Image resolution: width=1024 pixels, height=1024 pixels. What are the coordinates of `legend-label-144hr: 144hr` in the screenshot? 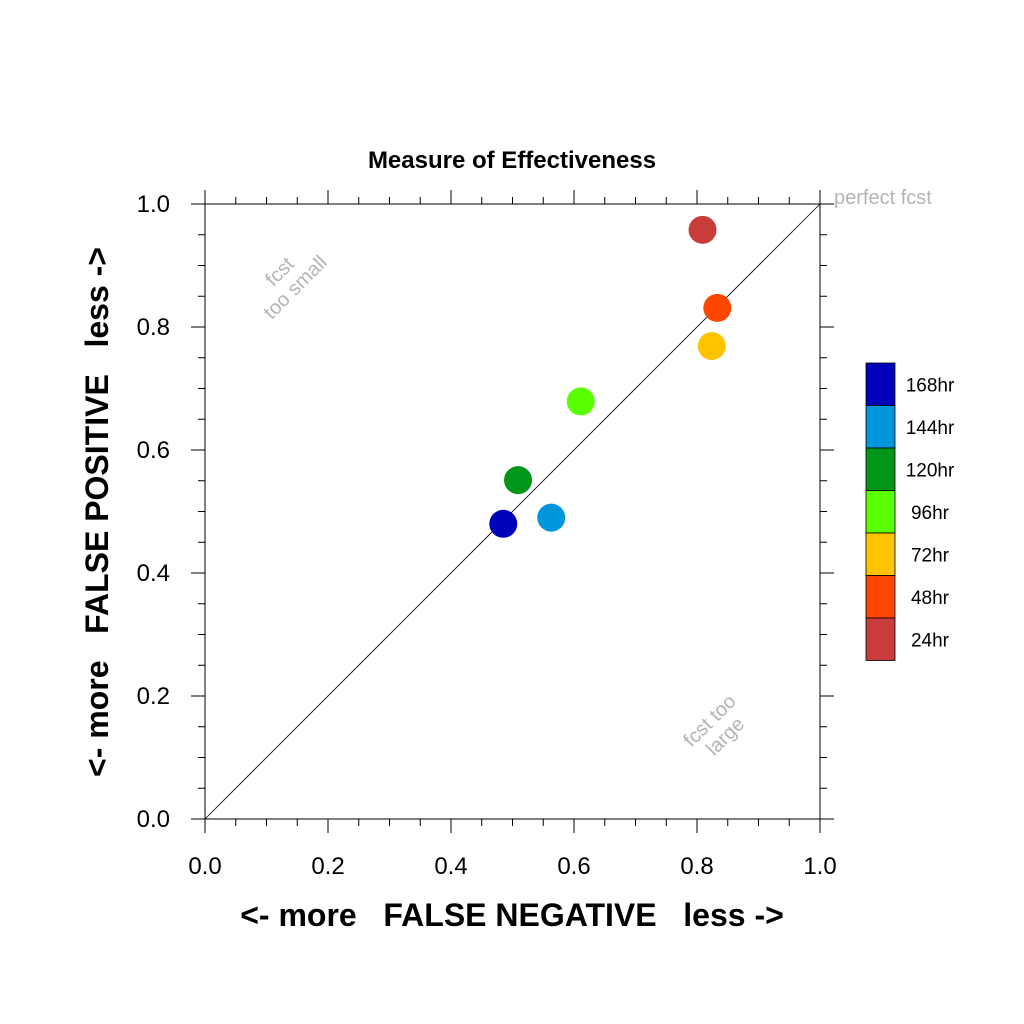 It's located at (930, 428).